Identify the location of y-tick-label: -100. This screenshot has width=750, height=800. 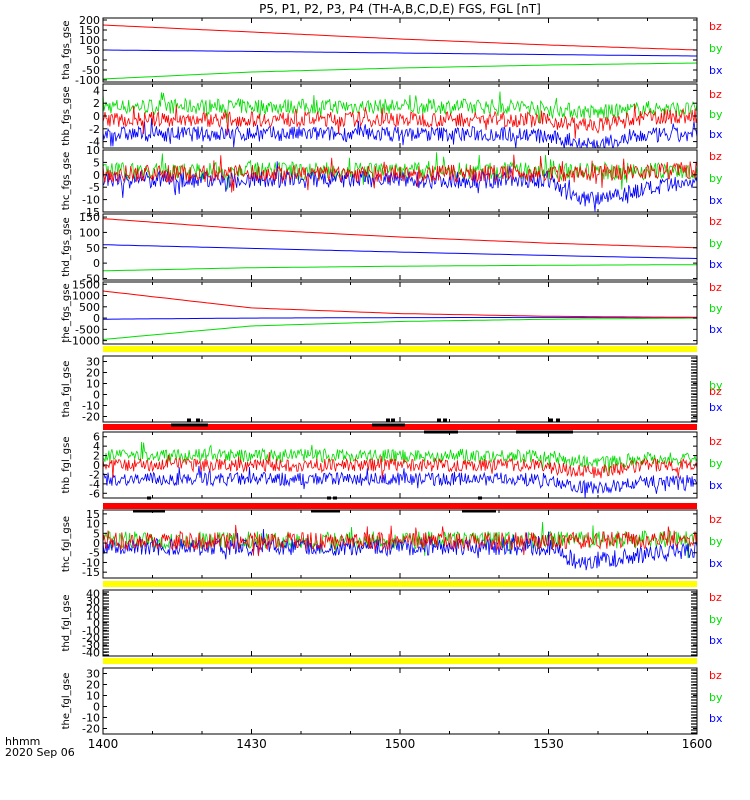
(87, 80).